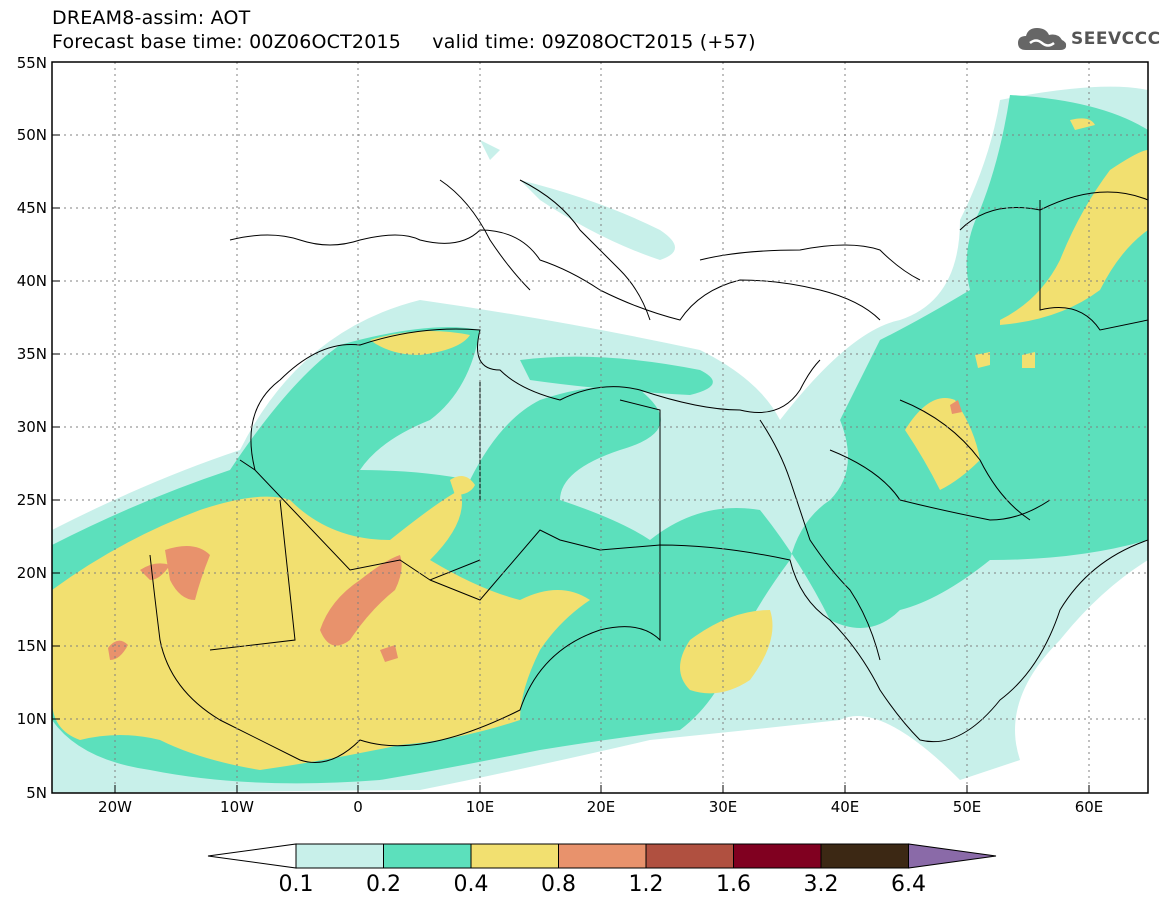 The height and width of the screenshot is (905, 1165). I want to click on lat-label: 55N, so click(32, 63).